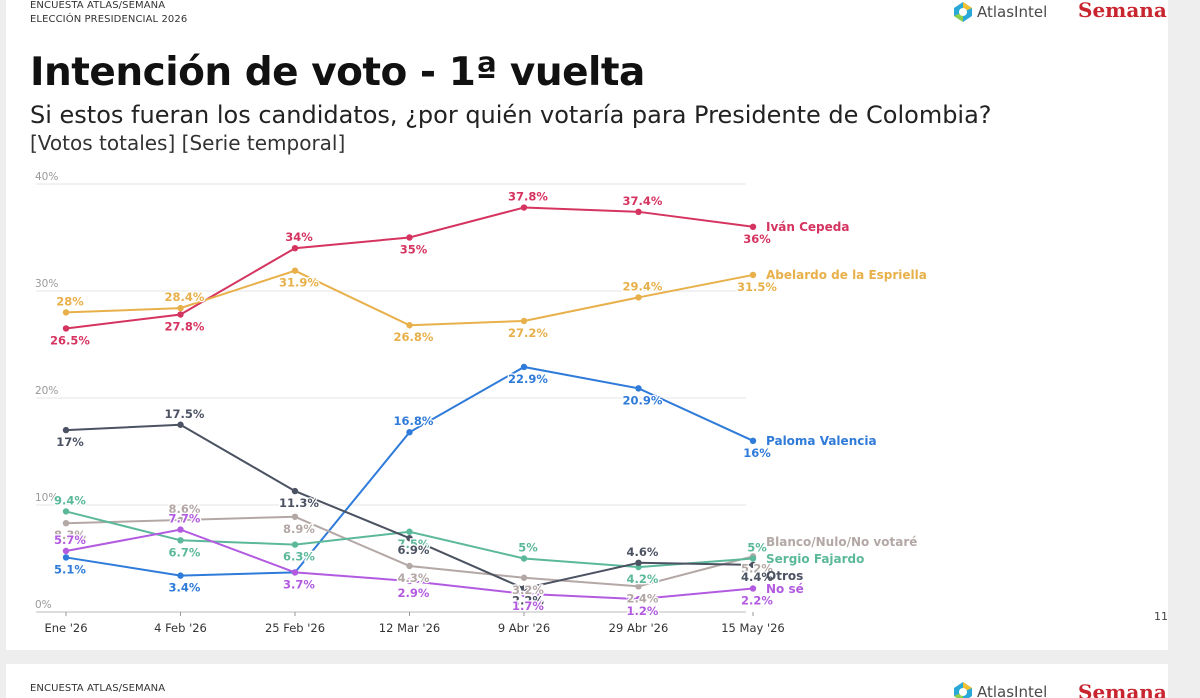  Describe the element at coordinates (46, 284) in the screenshot. I see `y-tick-label: 30%` at that location.